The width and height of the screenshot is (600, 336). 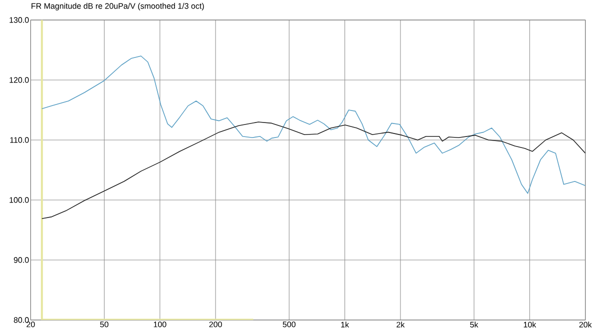 What do you see at coordinates (30, 325) in the screenshot?
I see `x-tick-label: 20` at bounding box center [30, 325].